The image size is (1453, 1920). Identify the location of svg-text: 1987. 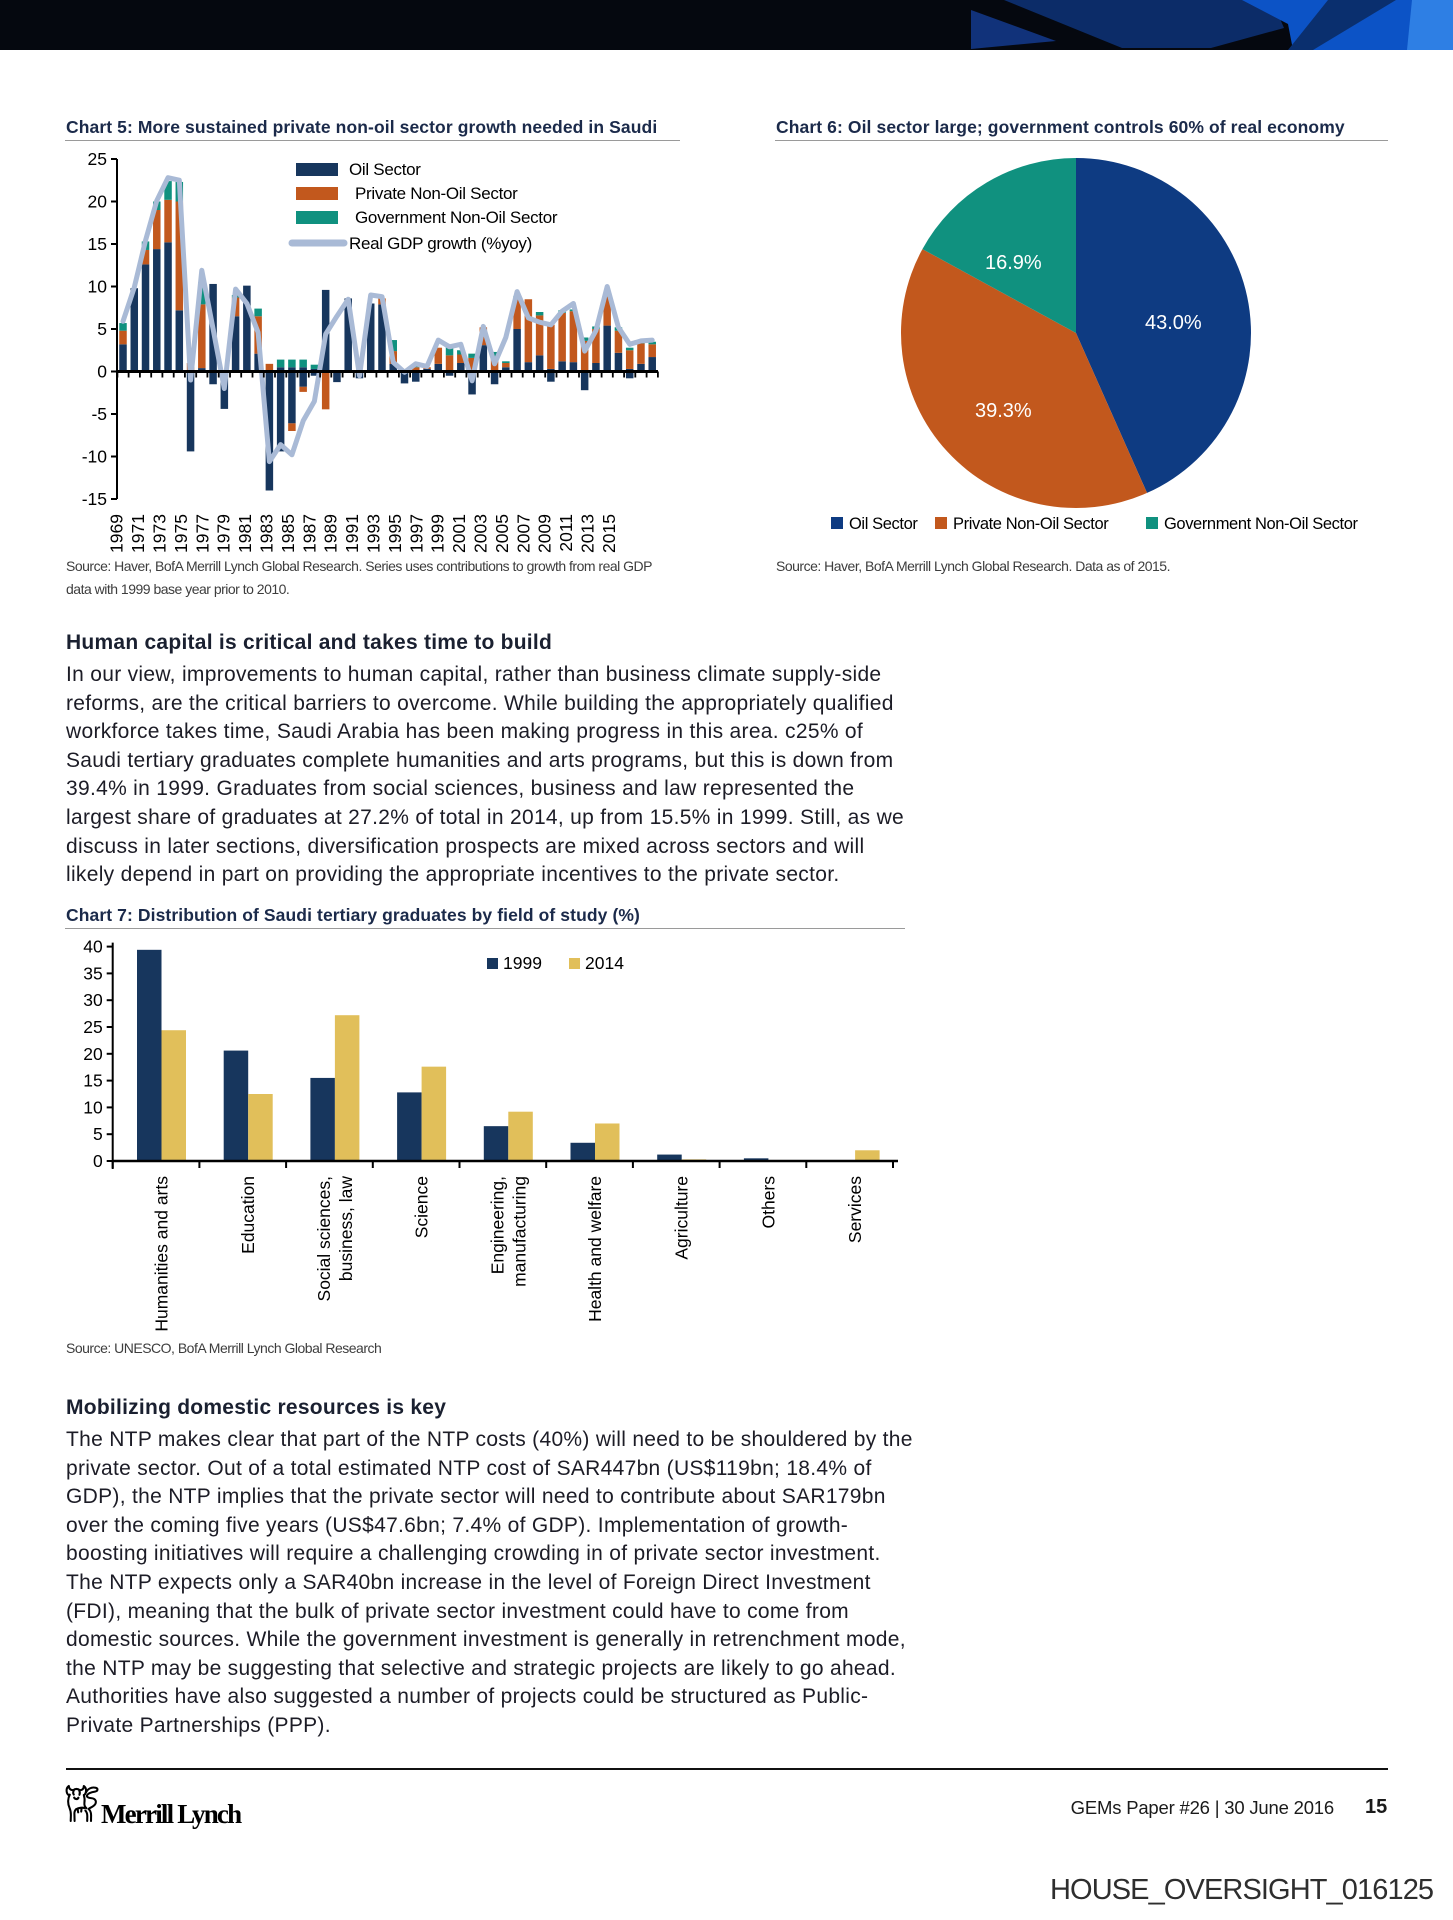
(309, 533).